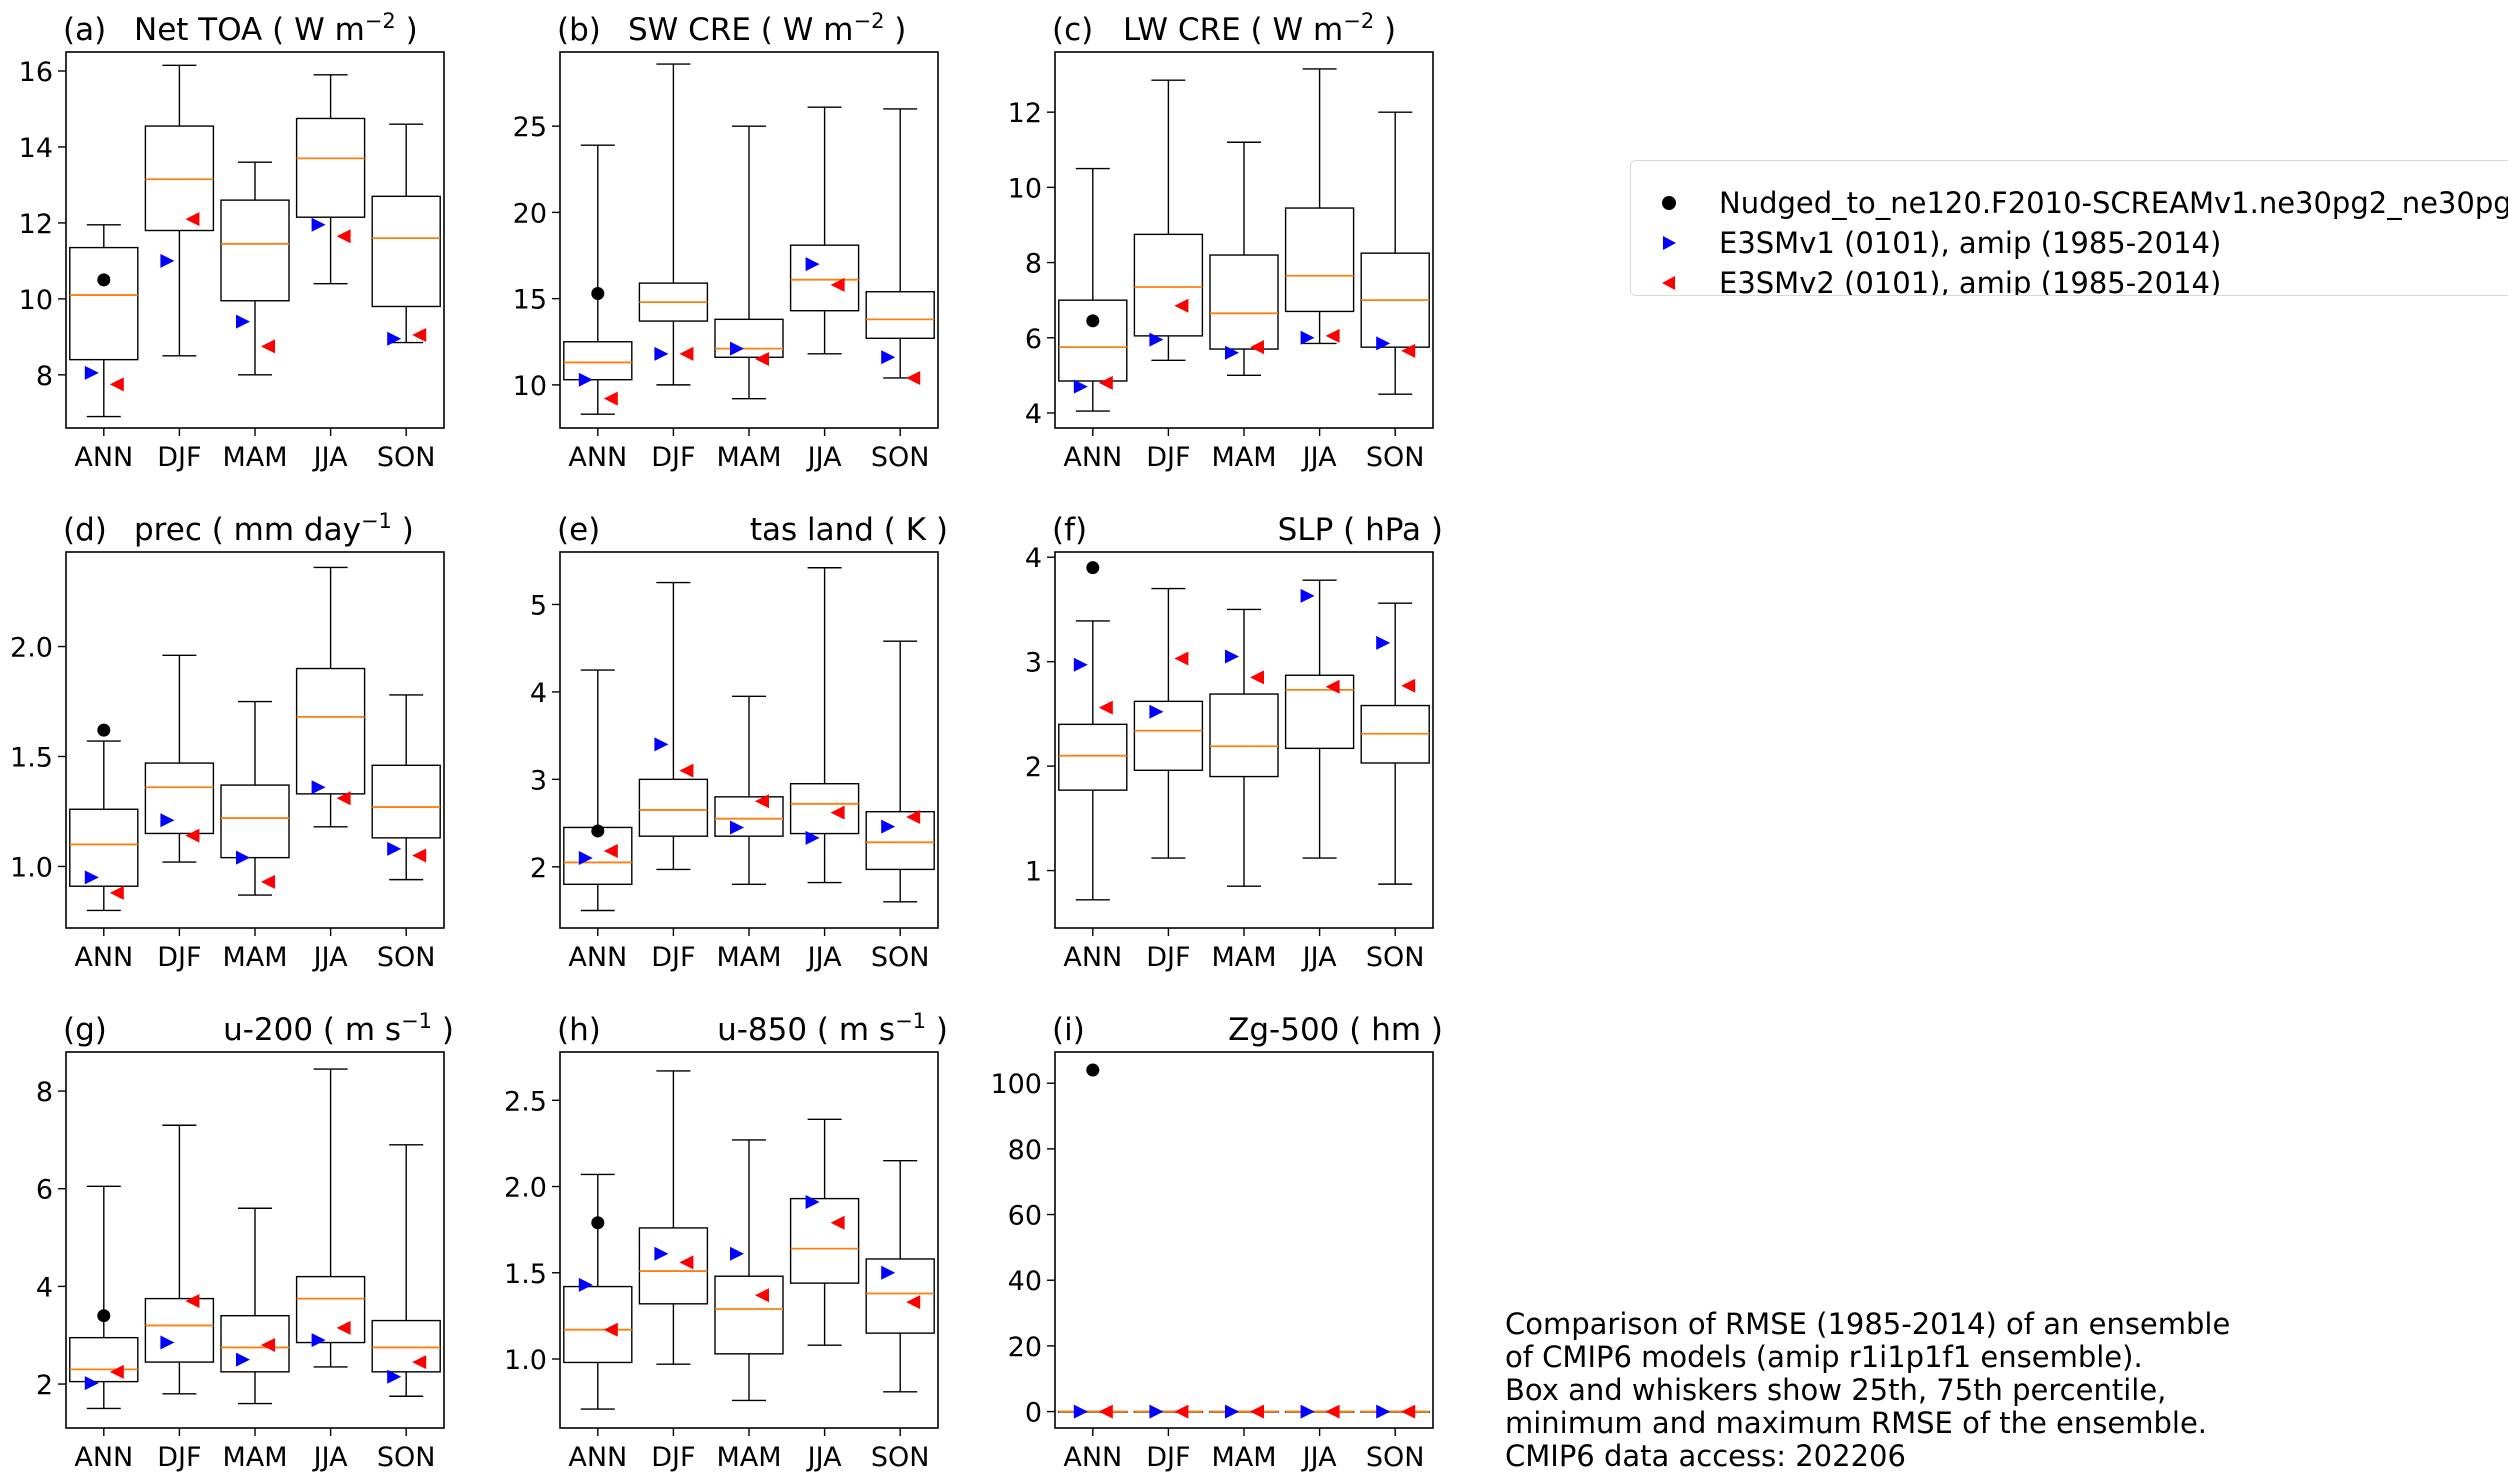 The image size is (2508, 1481). What do you see at coordinates (748, 957) in the screenshot?
I see `x-tick-label: MAM` at bounding box center [748, 957].